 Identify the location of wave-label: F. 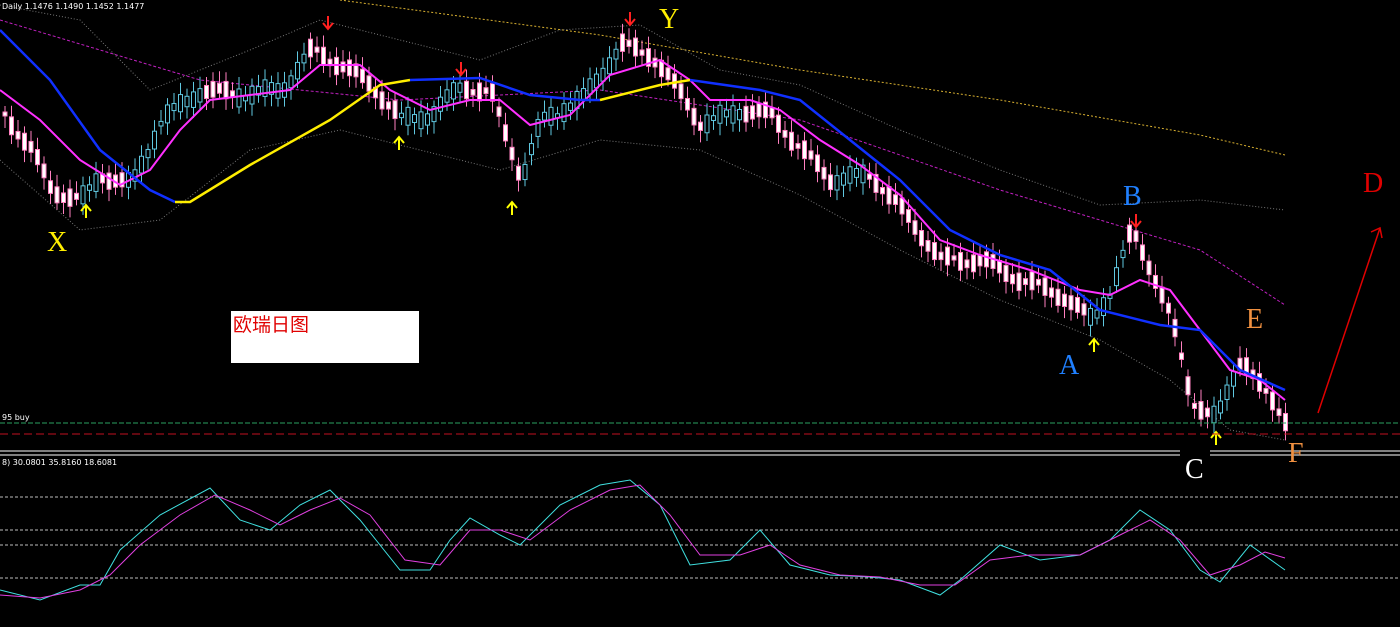
(1296, 453).